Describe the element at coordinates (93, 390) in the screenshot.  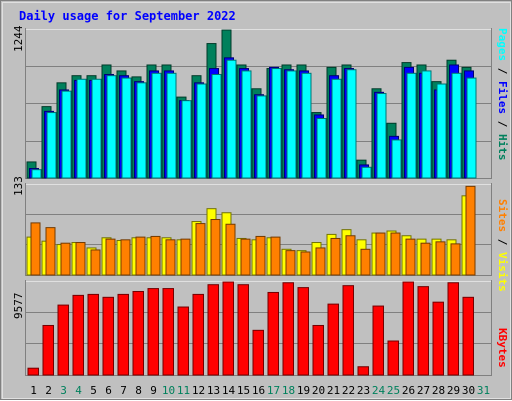
I see `x-tick-label: 5` at that location.